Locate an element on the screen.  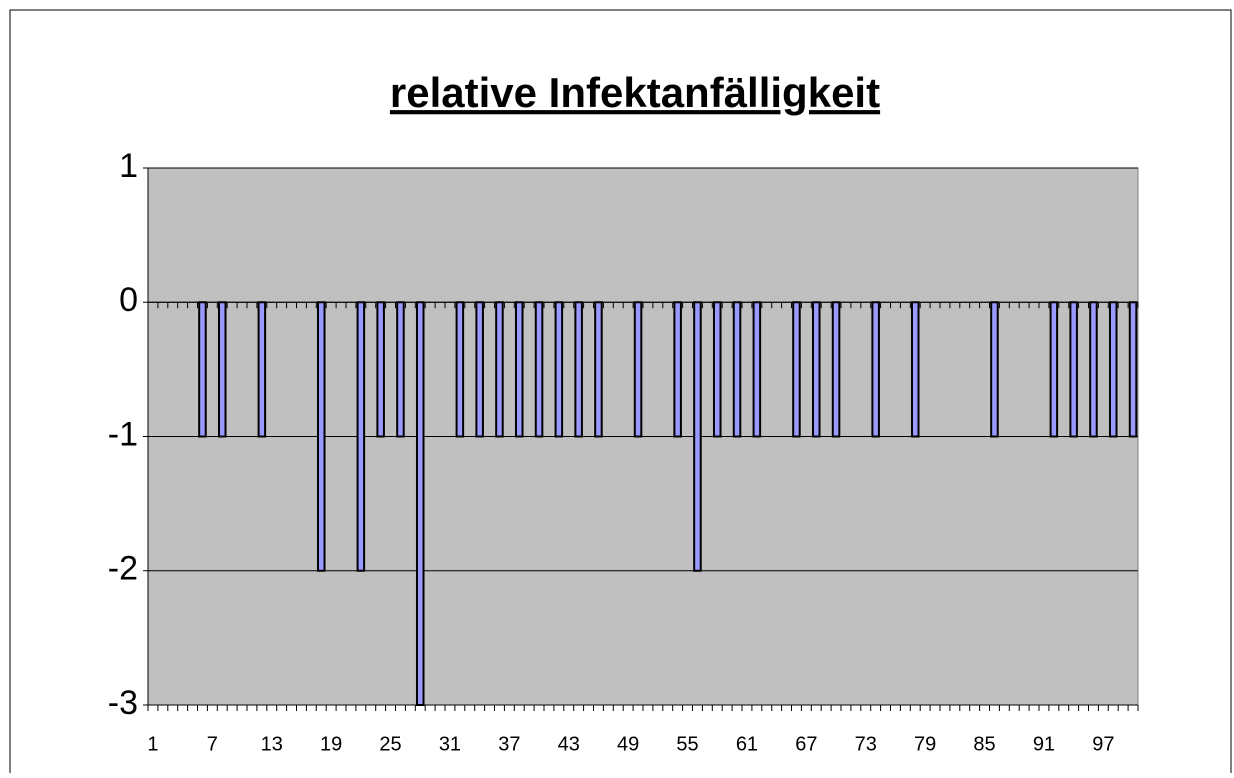
x-tick-label: 7 is located at coordinates (212, 744).